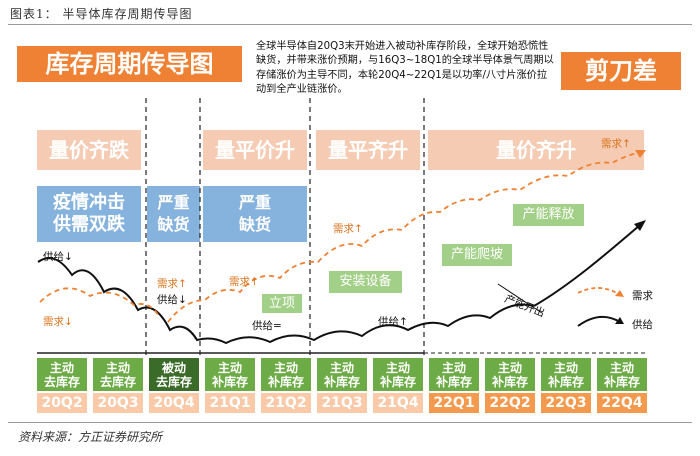 The width and height of the screenshot is (700, 456). What do you see at coordinates (255, 214) in the screenshot?
I see `blue-box-shortage-2: 严重 缺货` at bounding box center [255, 214].